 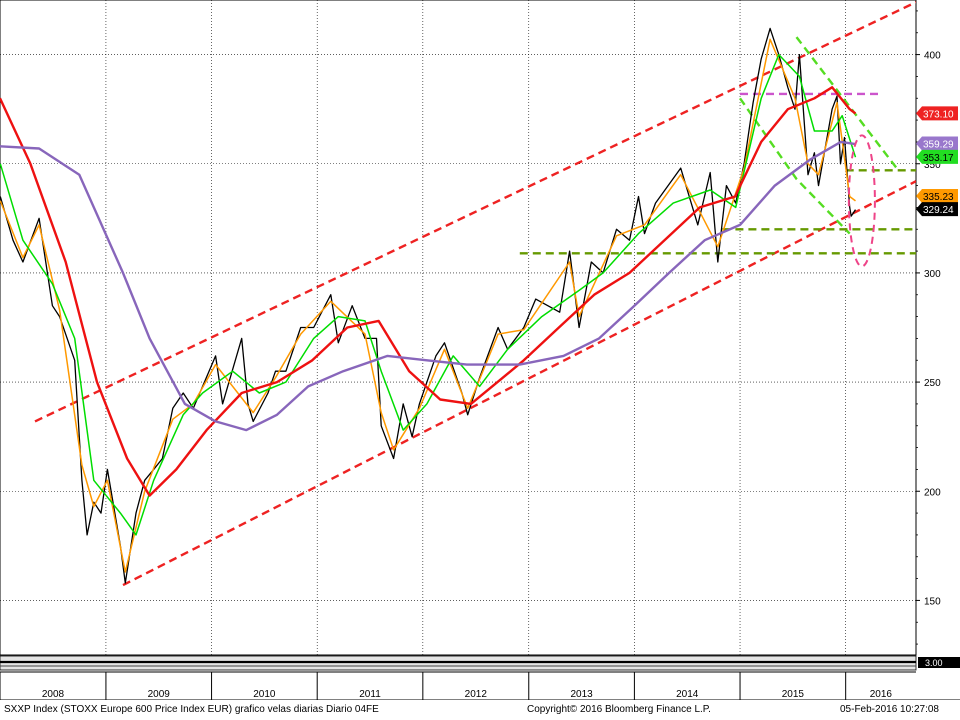 I want to click on x-tick-label: 2011, so click(x=370, y=694).